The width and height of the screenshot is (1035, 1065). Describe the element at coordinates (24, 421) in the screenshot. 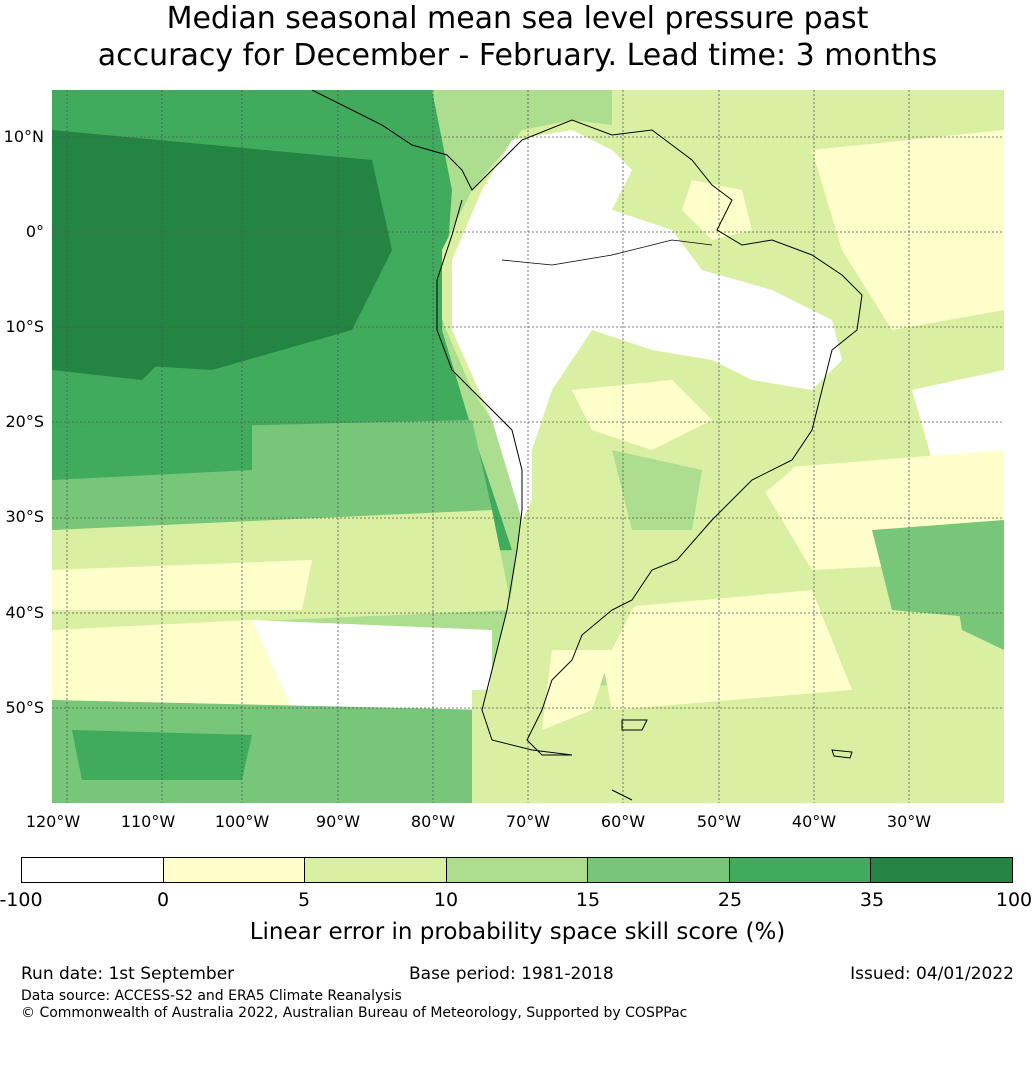

I see `lat-label-20s: 20°S` at that location.